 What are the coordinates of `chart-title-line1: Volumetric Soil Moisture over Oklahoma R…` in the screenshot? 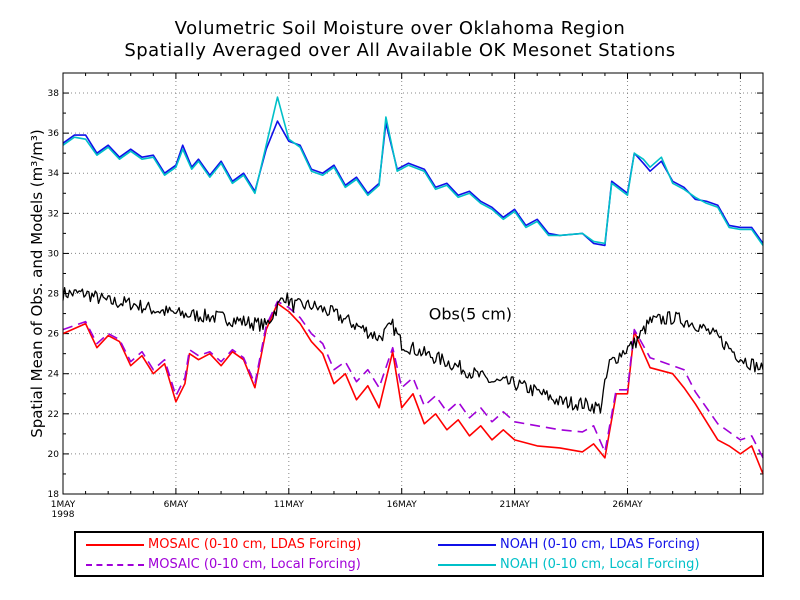 It's located at (400, 28).